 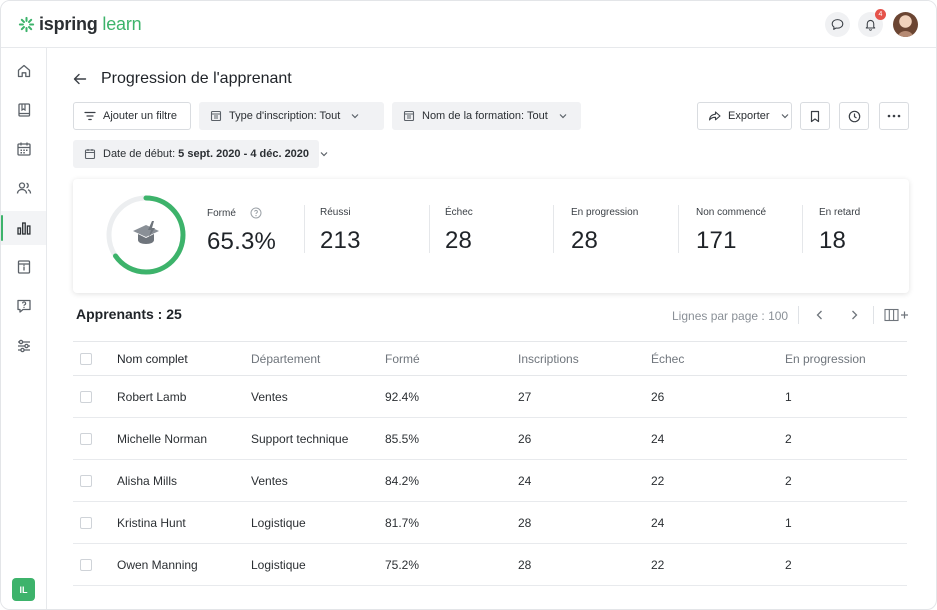 What do you see at coordinates (23, 306) in the screenshot?
I see `sidebar-item-help` at bounding box center [23, 306].